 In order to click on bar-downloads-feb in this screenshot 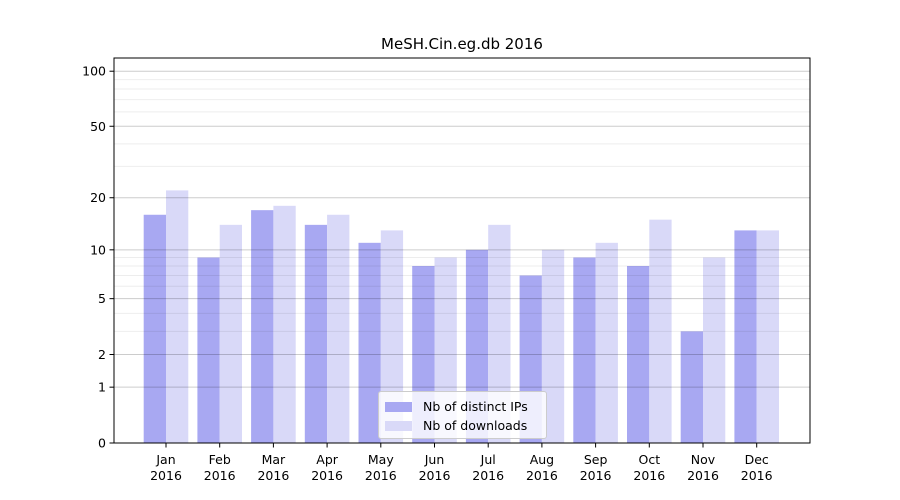, I will do `click(230, 333)`.